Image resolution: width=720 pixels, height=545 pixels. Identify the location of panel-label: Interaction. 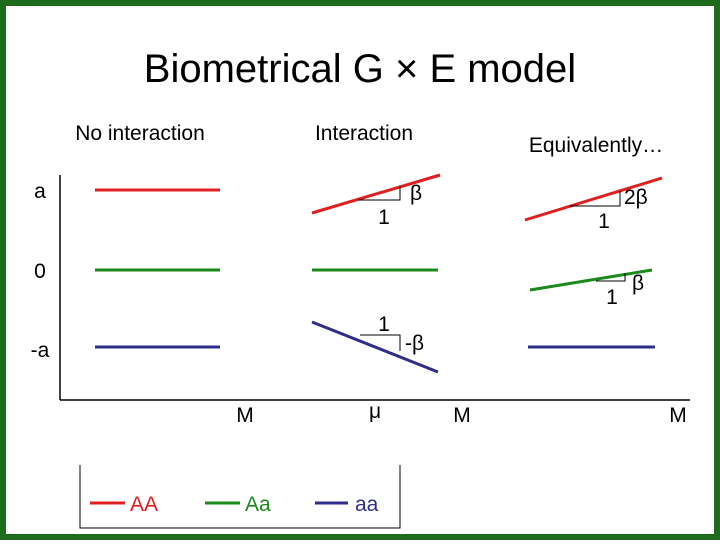
(364, 133).